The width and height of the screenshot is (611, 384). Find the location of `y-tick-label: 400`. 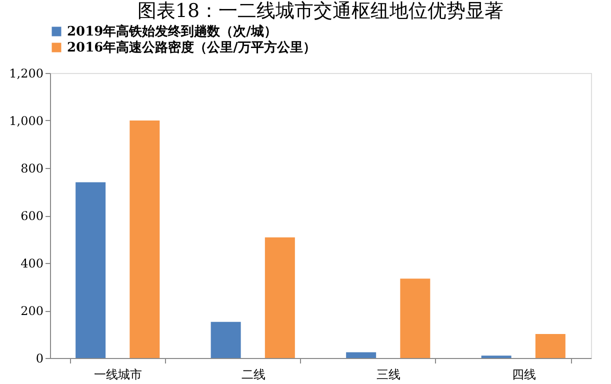

y-tick-label: 400 is located at coordinates (32, 263).